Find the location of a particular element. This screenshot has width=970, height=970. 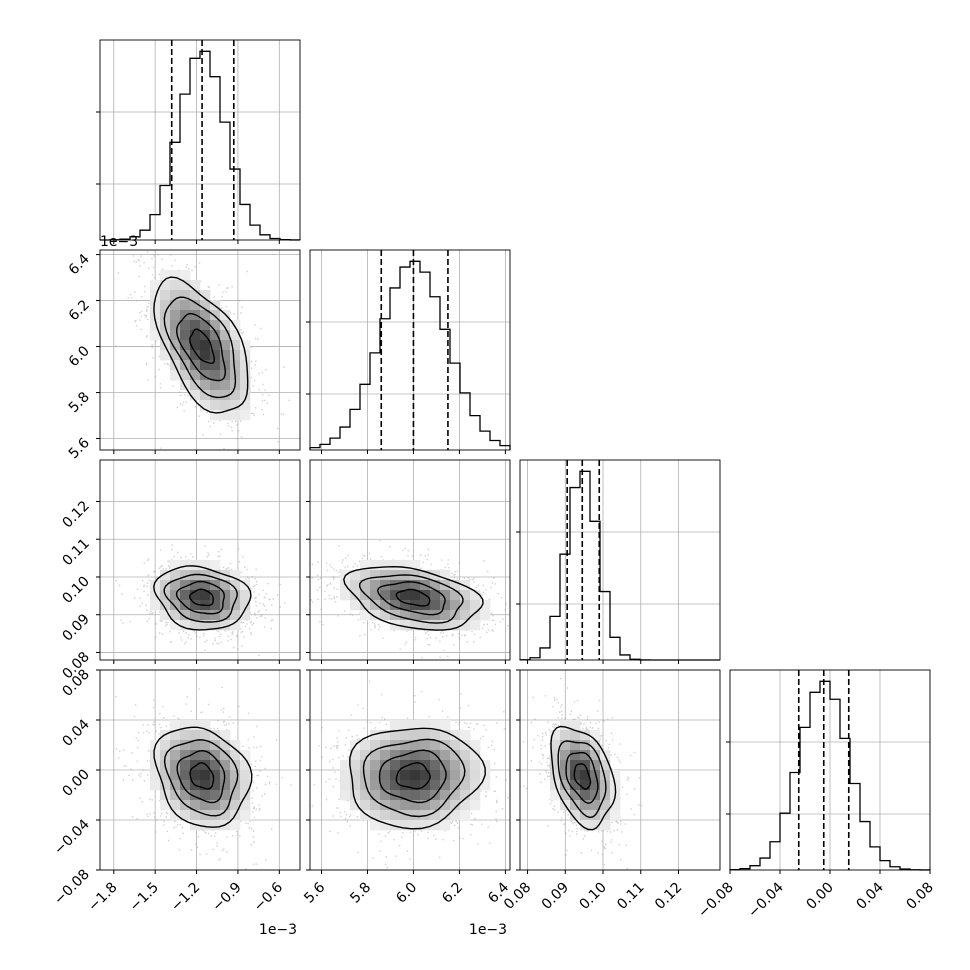

x-tick-label-p1: 6.2 is located at coordinates (452, 893).